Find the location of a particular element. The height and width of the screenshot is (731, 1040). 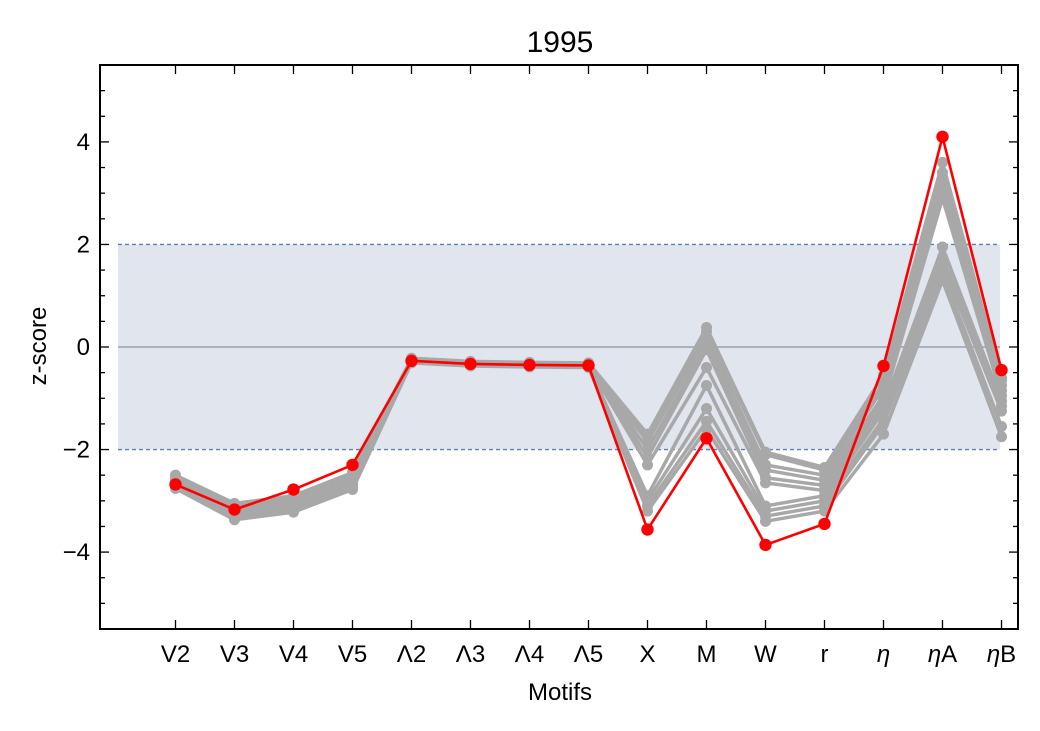

y-axis-label: z-score is located at coordinates (38, 346).